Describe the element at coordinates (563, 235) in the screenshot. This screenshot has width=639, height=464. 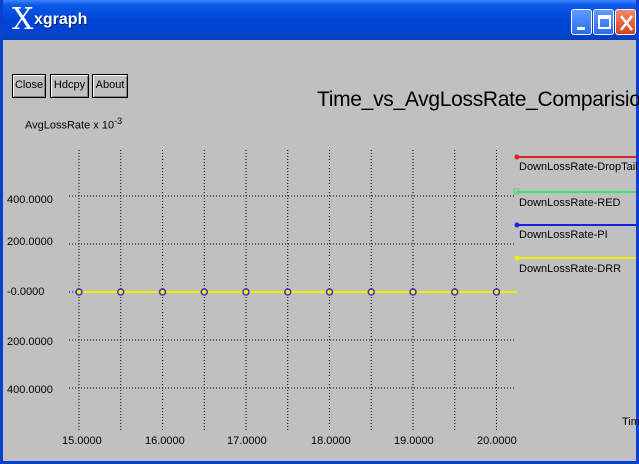
I see `legend-label-pi: DownLossRate-PI` at that location.